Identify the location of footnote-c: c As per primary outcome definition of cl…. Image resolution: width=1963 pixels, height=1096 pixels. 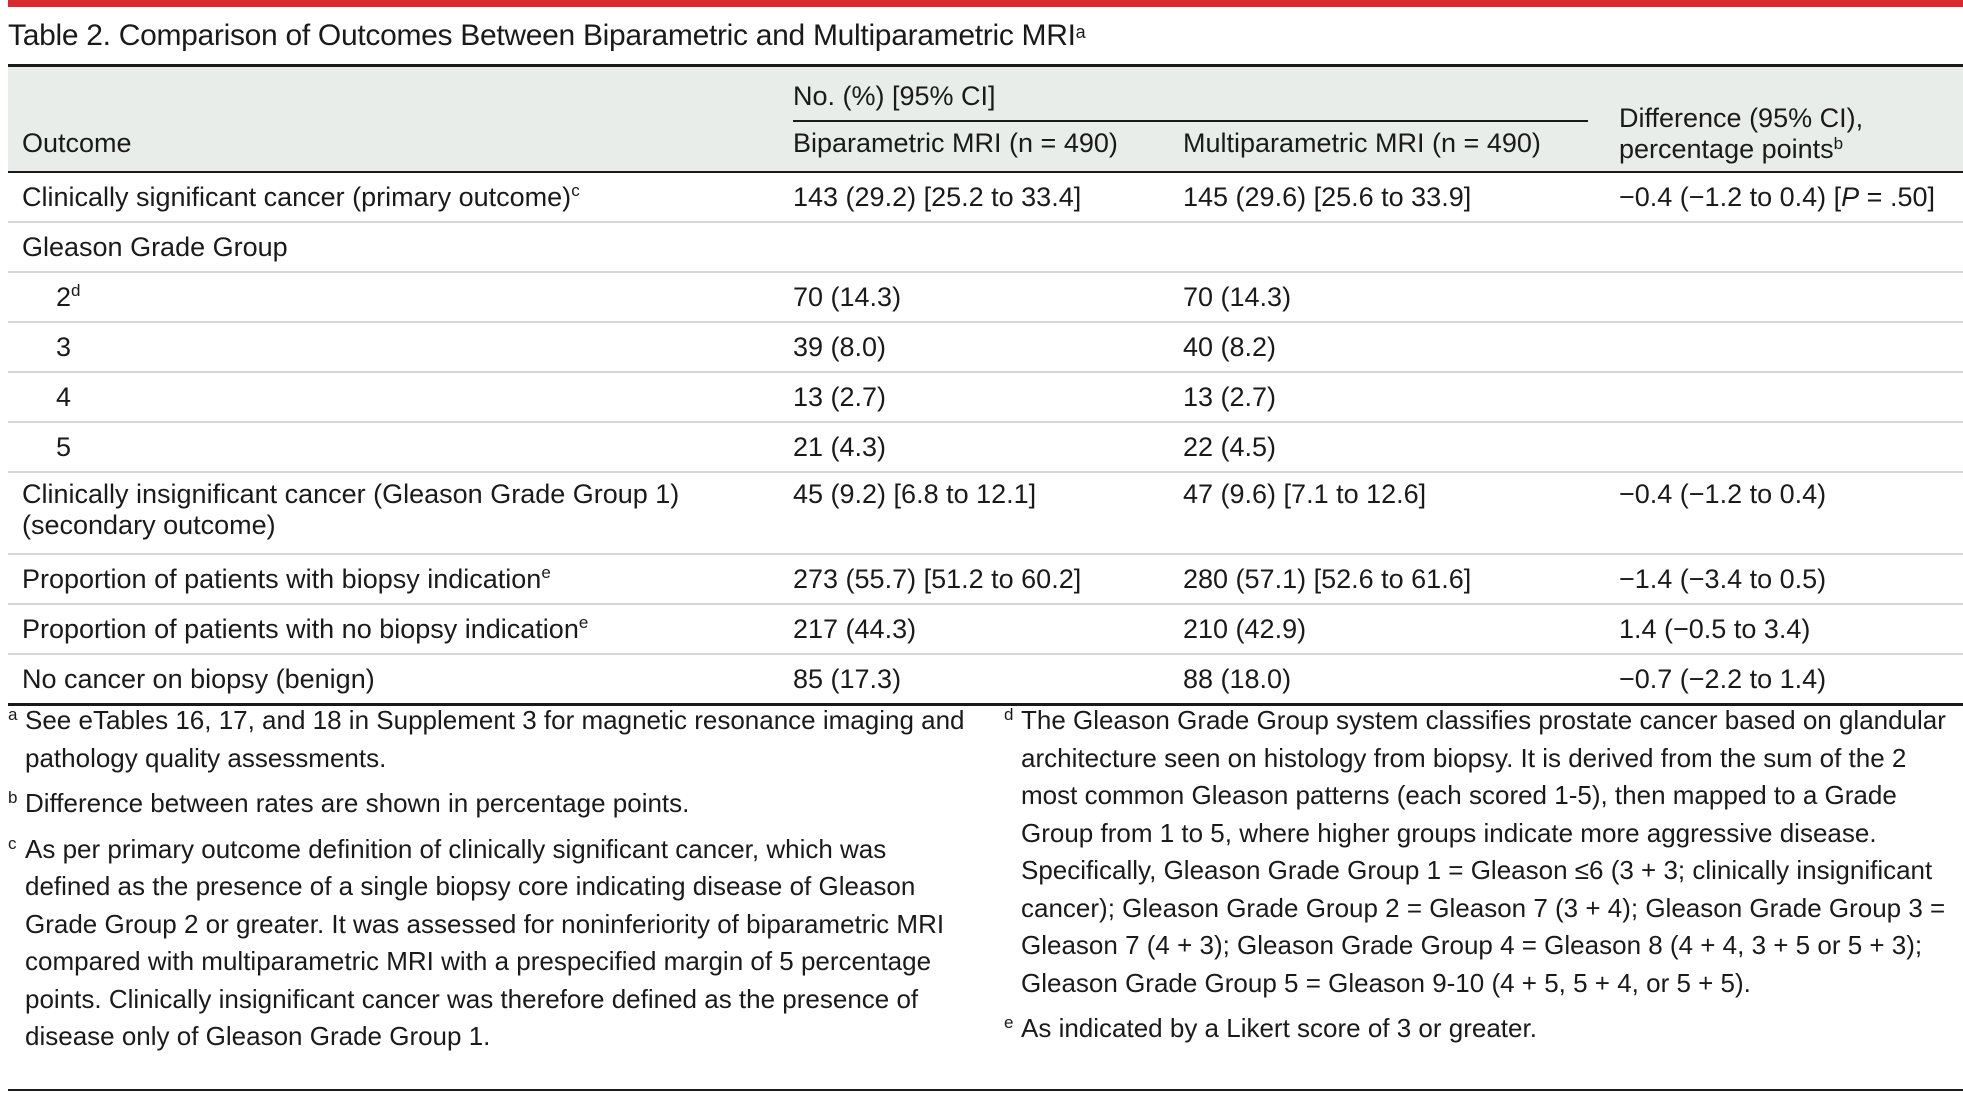
(476, 942).